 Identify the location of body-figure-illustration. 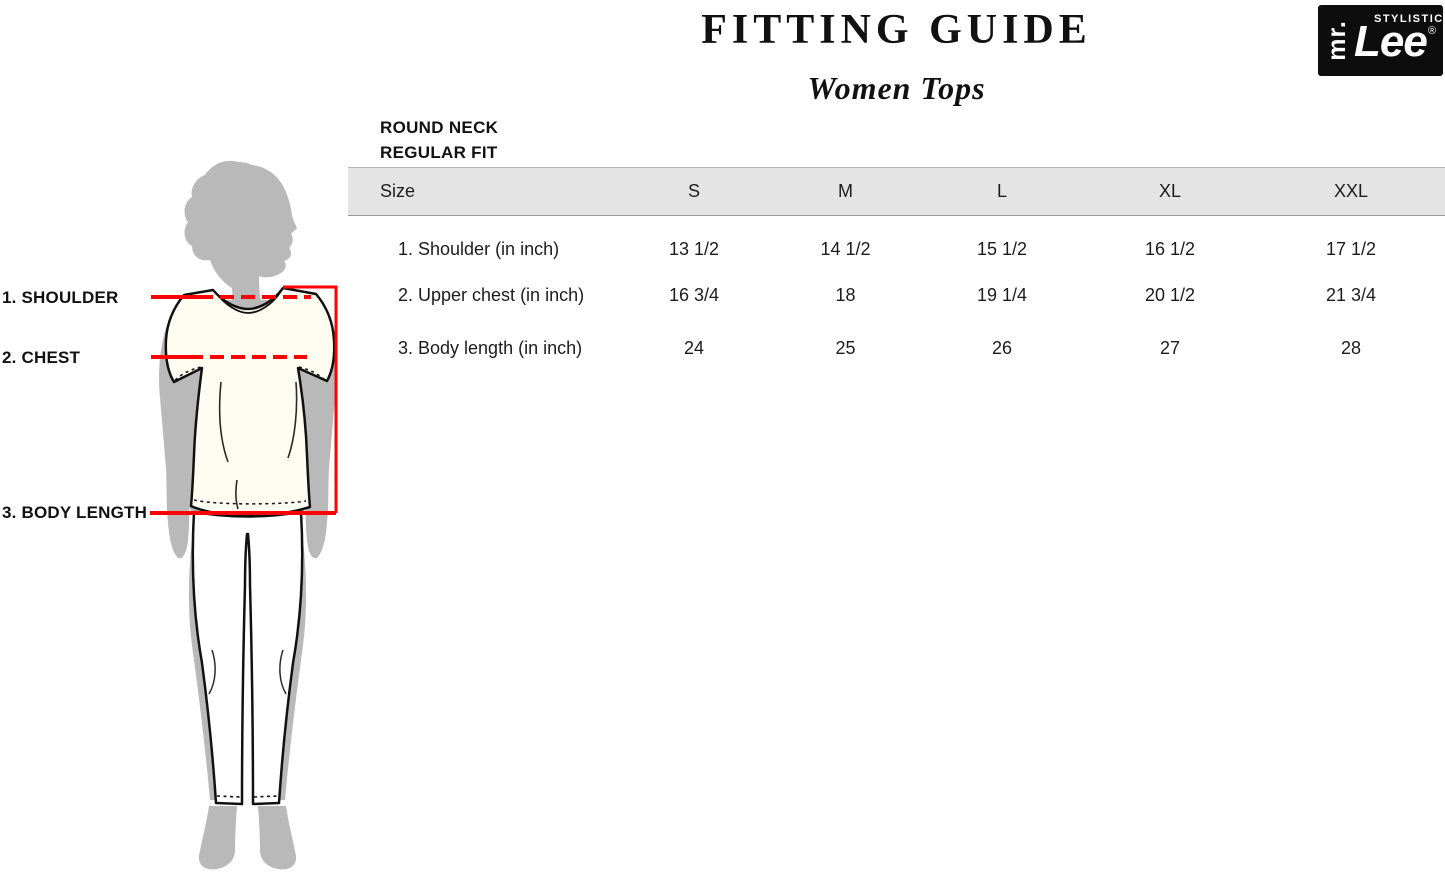
(244, 515).